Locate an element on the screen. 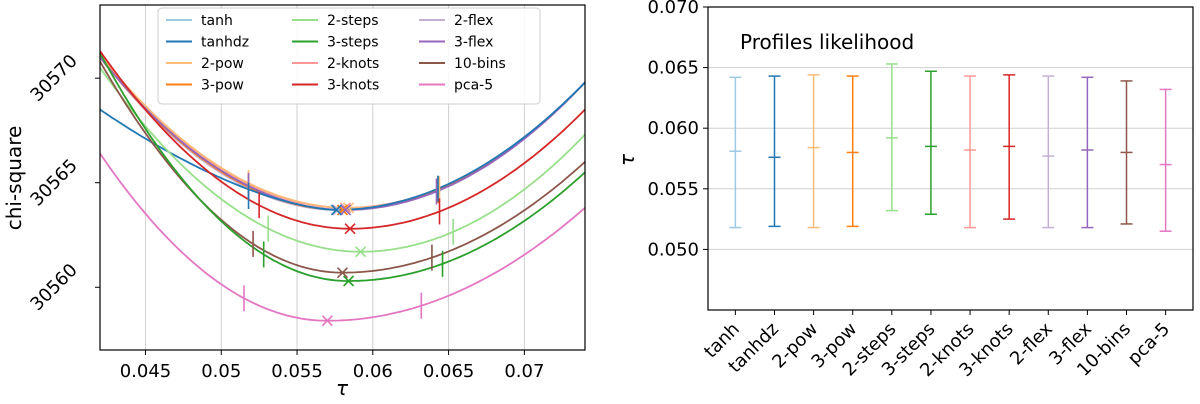 This screenshot has width=1200, height=404. left-markers is located at coordinates (348, 248).